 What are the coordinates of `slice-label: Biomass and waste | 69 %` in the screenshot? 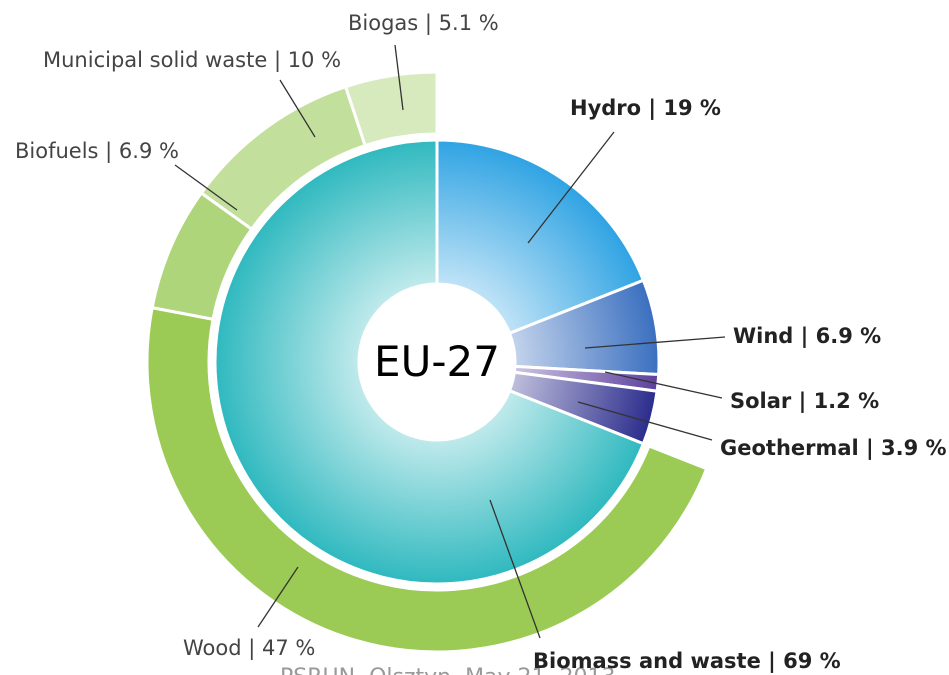 It's located at (687, 661).